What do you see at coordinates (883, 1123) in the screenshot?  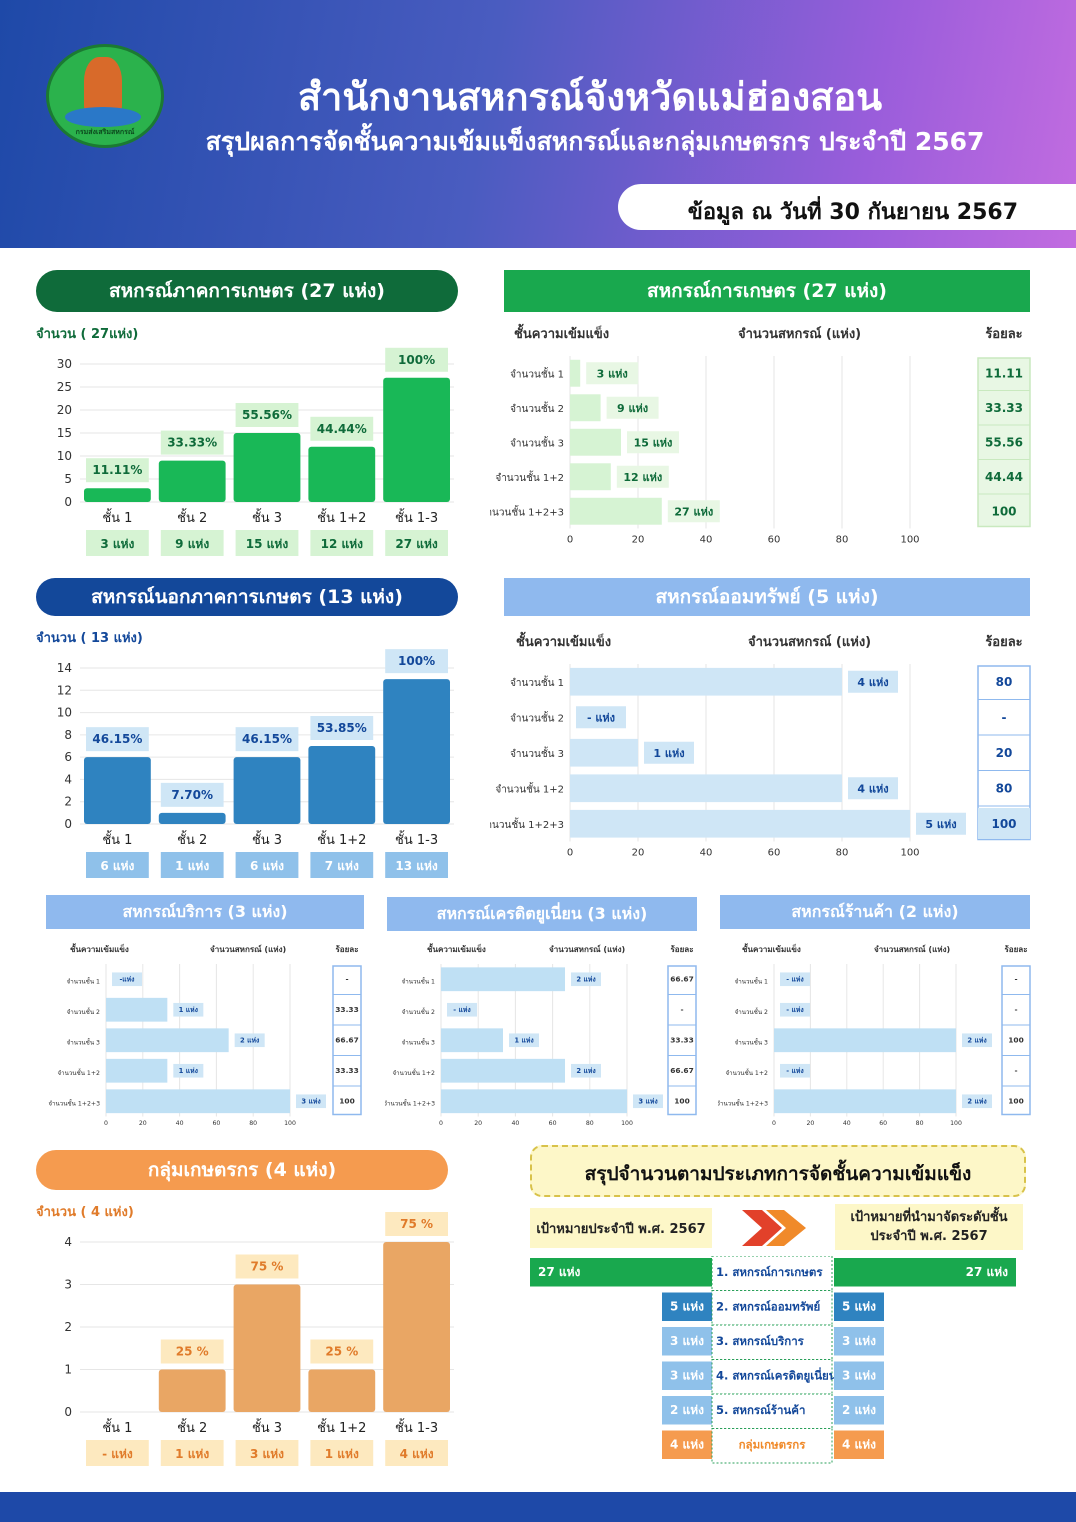 I see `x-tick-label: 60` at bounding box center [883, 1123].